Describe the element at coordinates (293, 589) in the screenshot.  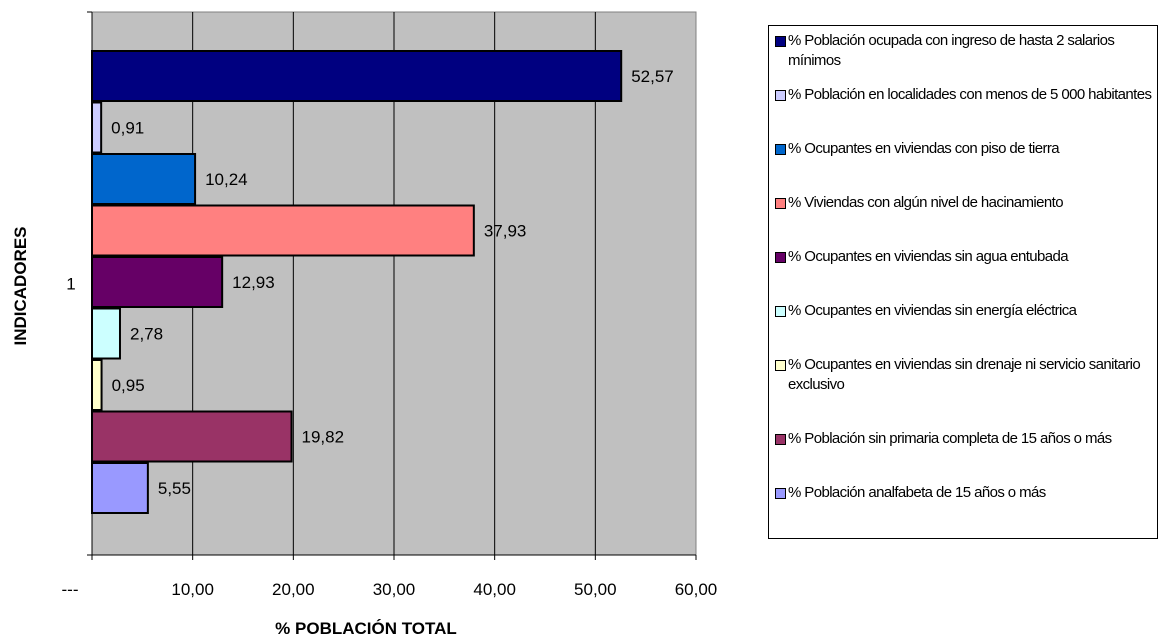
I see `x-tick-label: 20,00` at that location.